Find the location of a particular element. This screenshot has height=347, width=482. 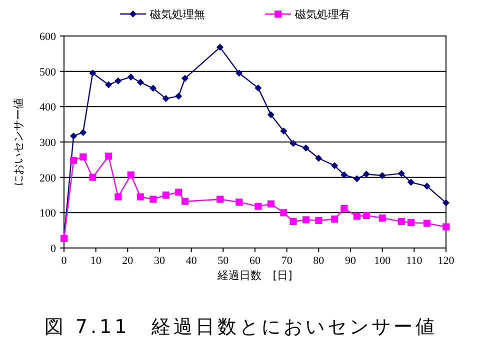

y-tick-label: 600 is located at coordinates (48, 37).